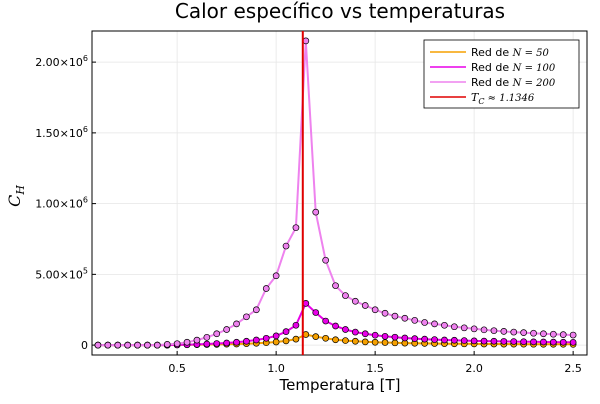  Describe the element at coordinates (61, 273) in the screenshot. I see `y-tick-label: 5.00×10⁵` at that location.